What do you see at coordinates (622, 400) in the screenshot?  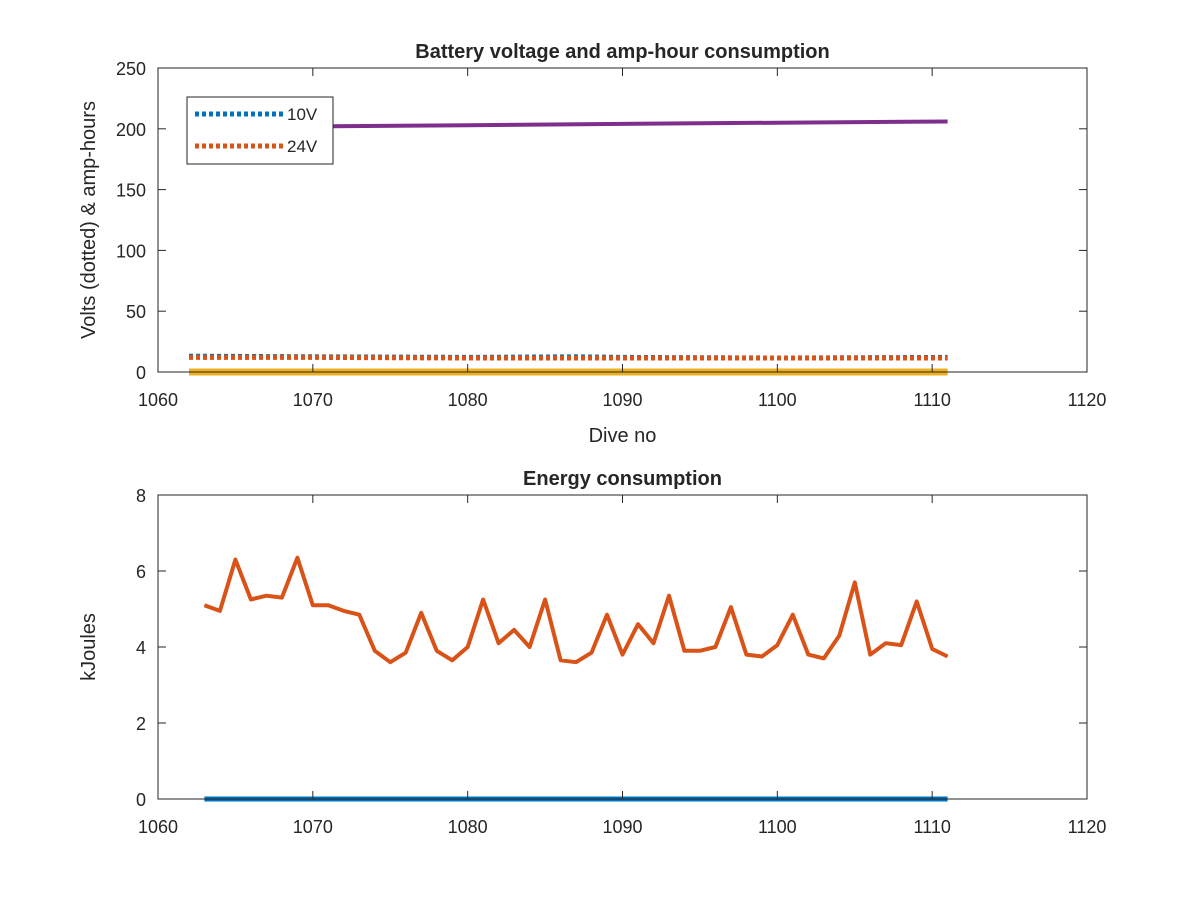 I see `chart-1-xtick-label: 1090` at bounding box center [622, 400].